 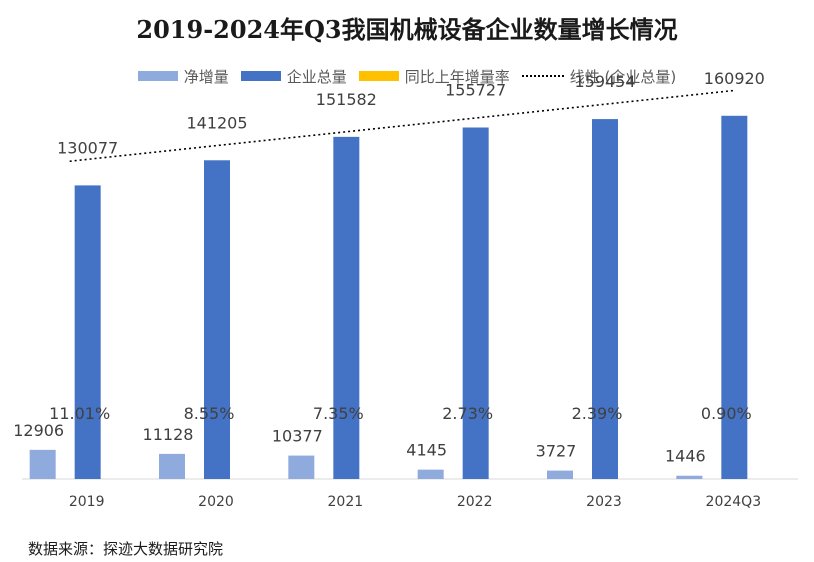 I want to click on bar-total-2022, so click(x=475, y=303).